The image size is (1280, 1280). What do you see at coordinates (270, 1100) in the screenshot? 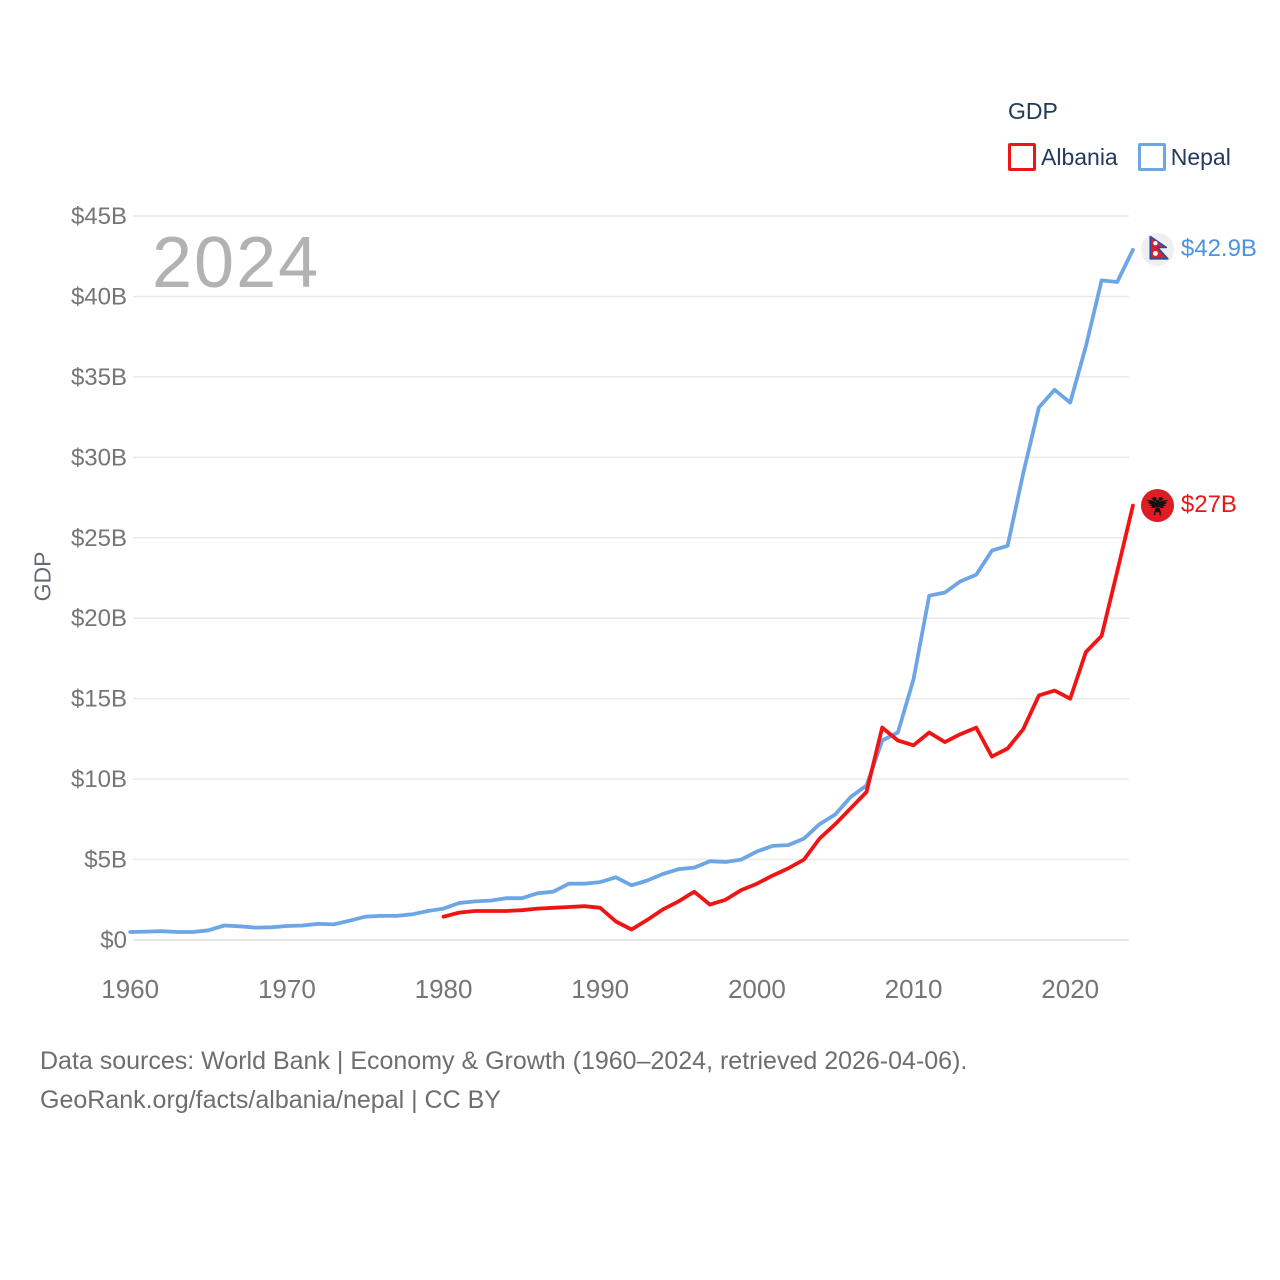
I see `footer-attribution-line: GeoRank.org/facts/albania/nepal | CC BY` at bounding box center [270, 1100].